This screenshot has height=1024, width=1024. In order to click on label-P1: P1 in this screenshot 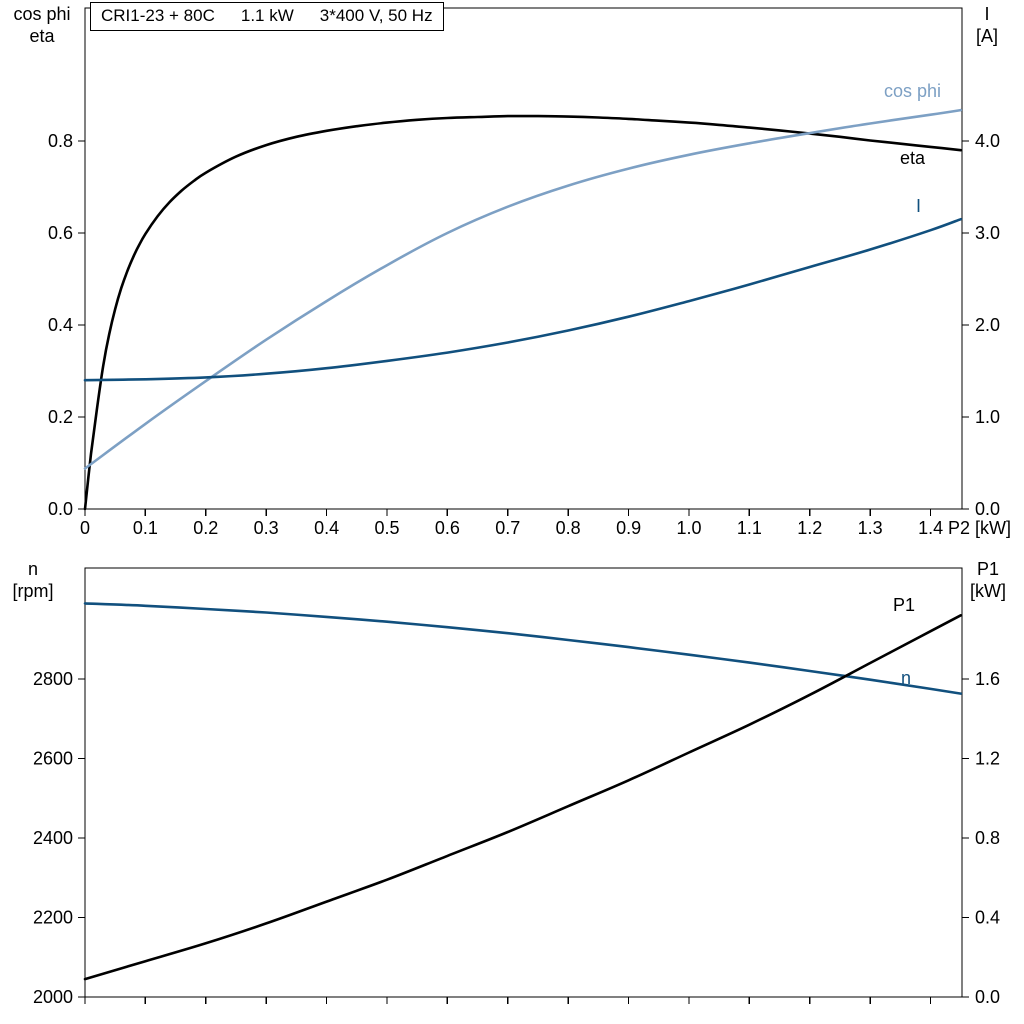, I will do `click(904, 605)`.